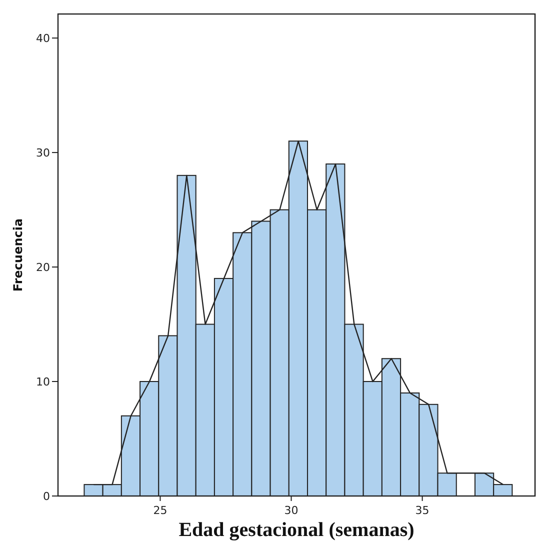 The width and height of the screenshot is (536, 548). What do you see at coordinates (18, 255) in the screenshot?
I see `y-axis-title: Frecuencia` at bounding box center [18, 255].